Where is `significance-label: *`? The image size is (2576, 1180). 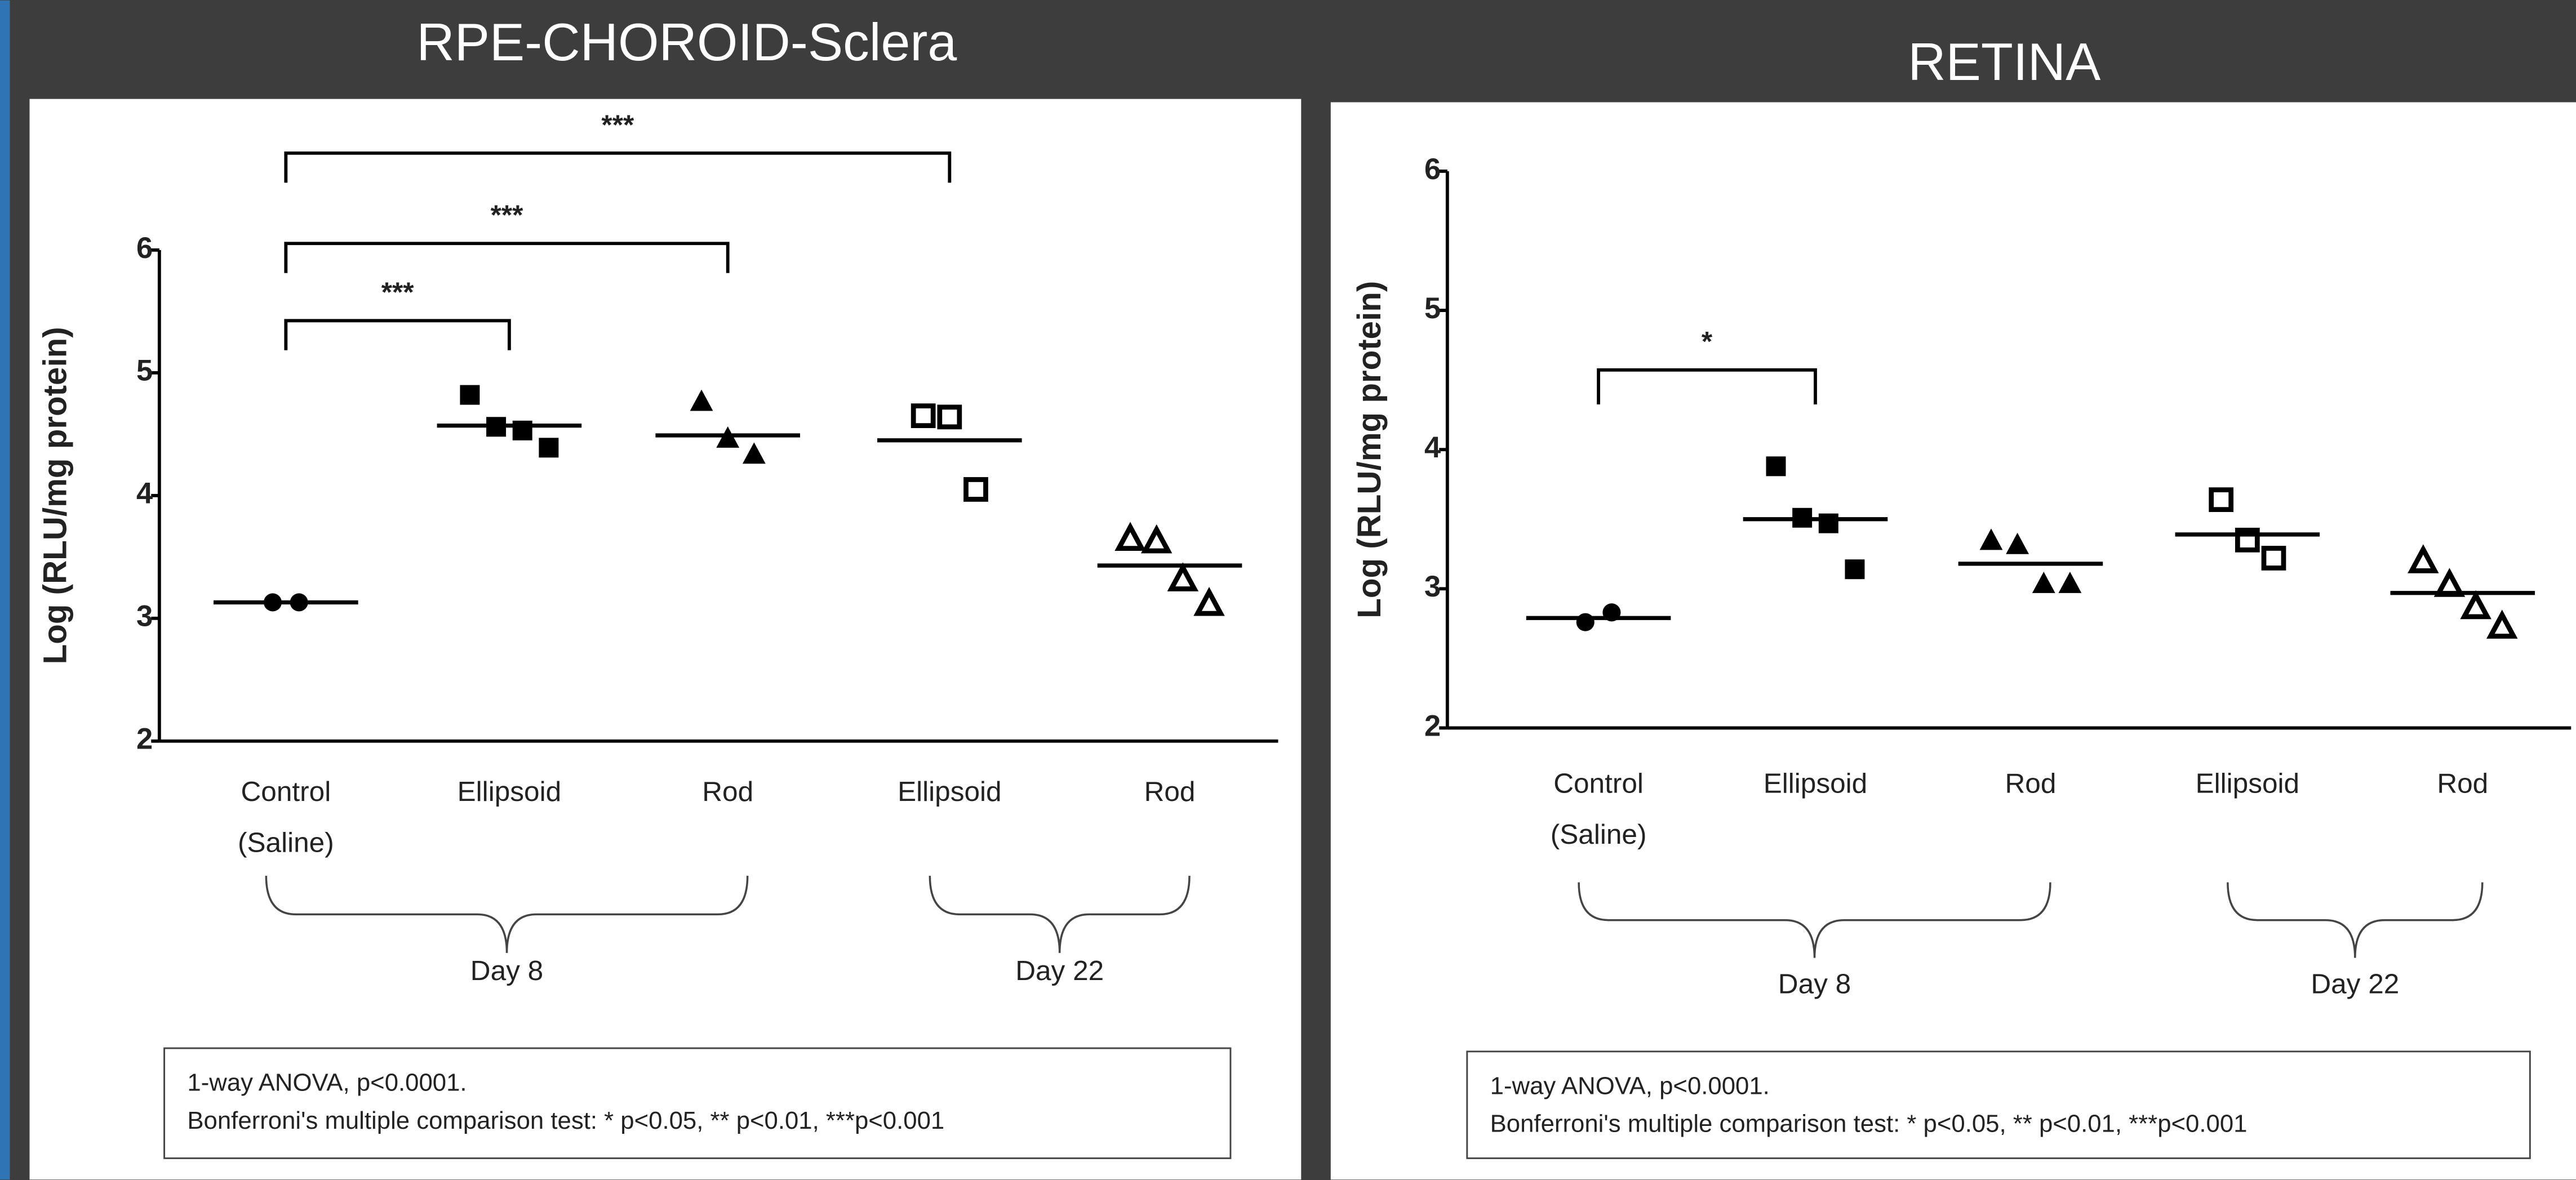
significance-label: * is located at coordinates (1707, 342).